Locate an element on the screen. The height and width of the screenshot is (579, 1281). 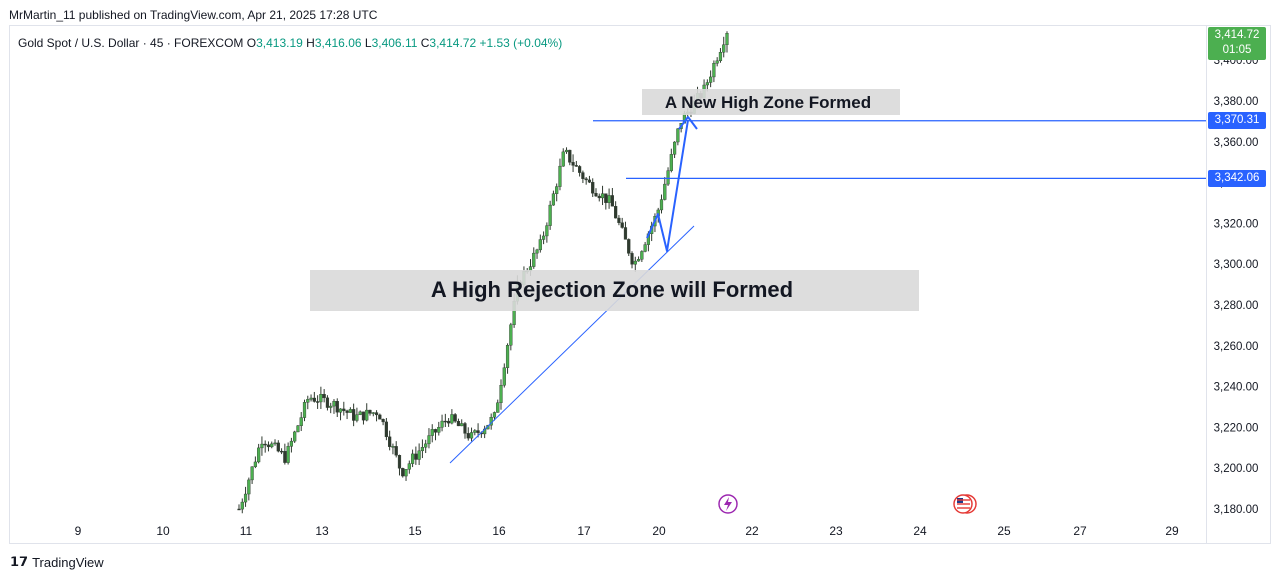
time-tick-label: 16 is located at coordinates (499, 531).